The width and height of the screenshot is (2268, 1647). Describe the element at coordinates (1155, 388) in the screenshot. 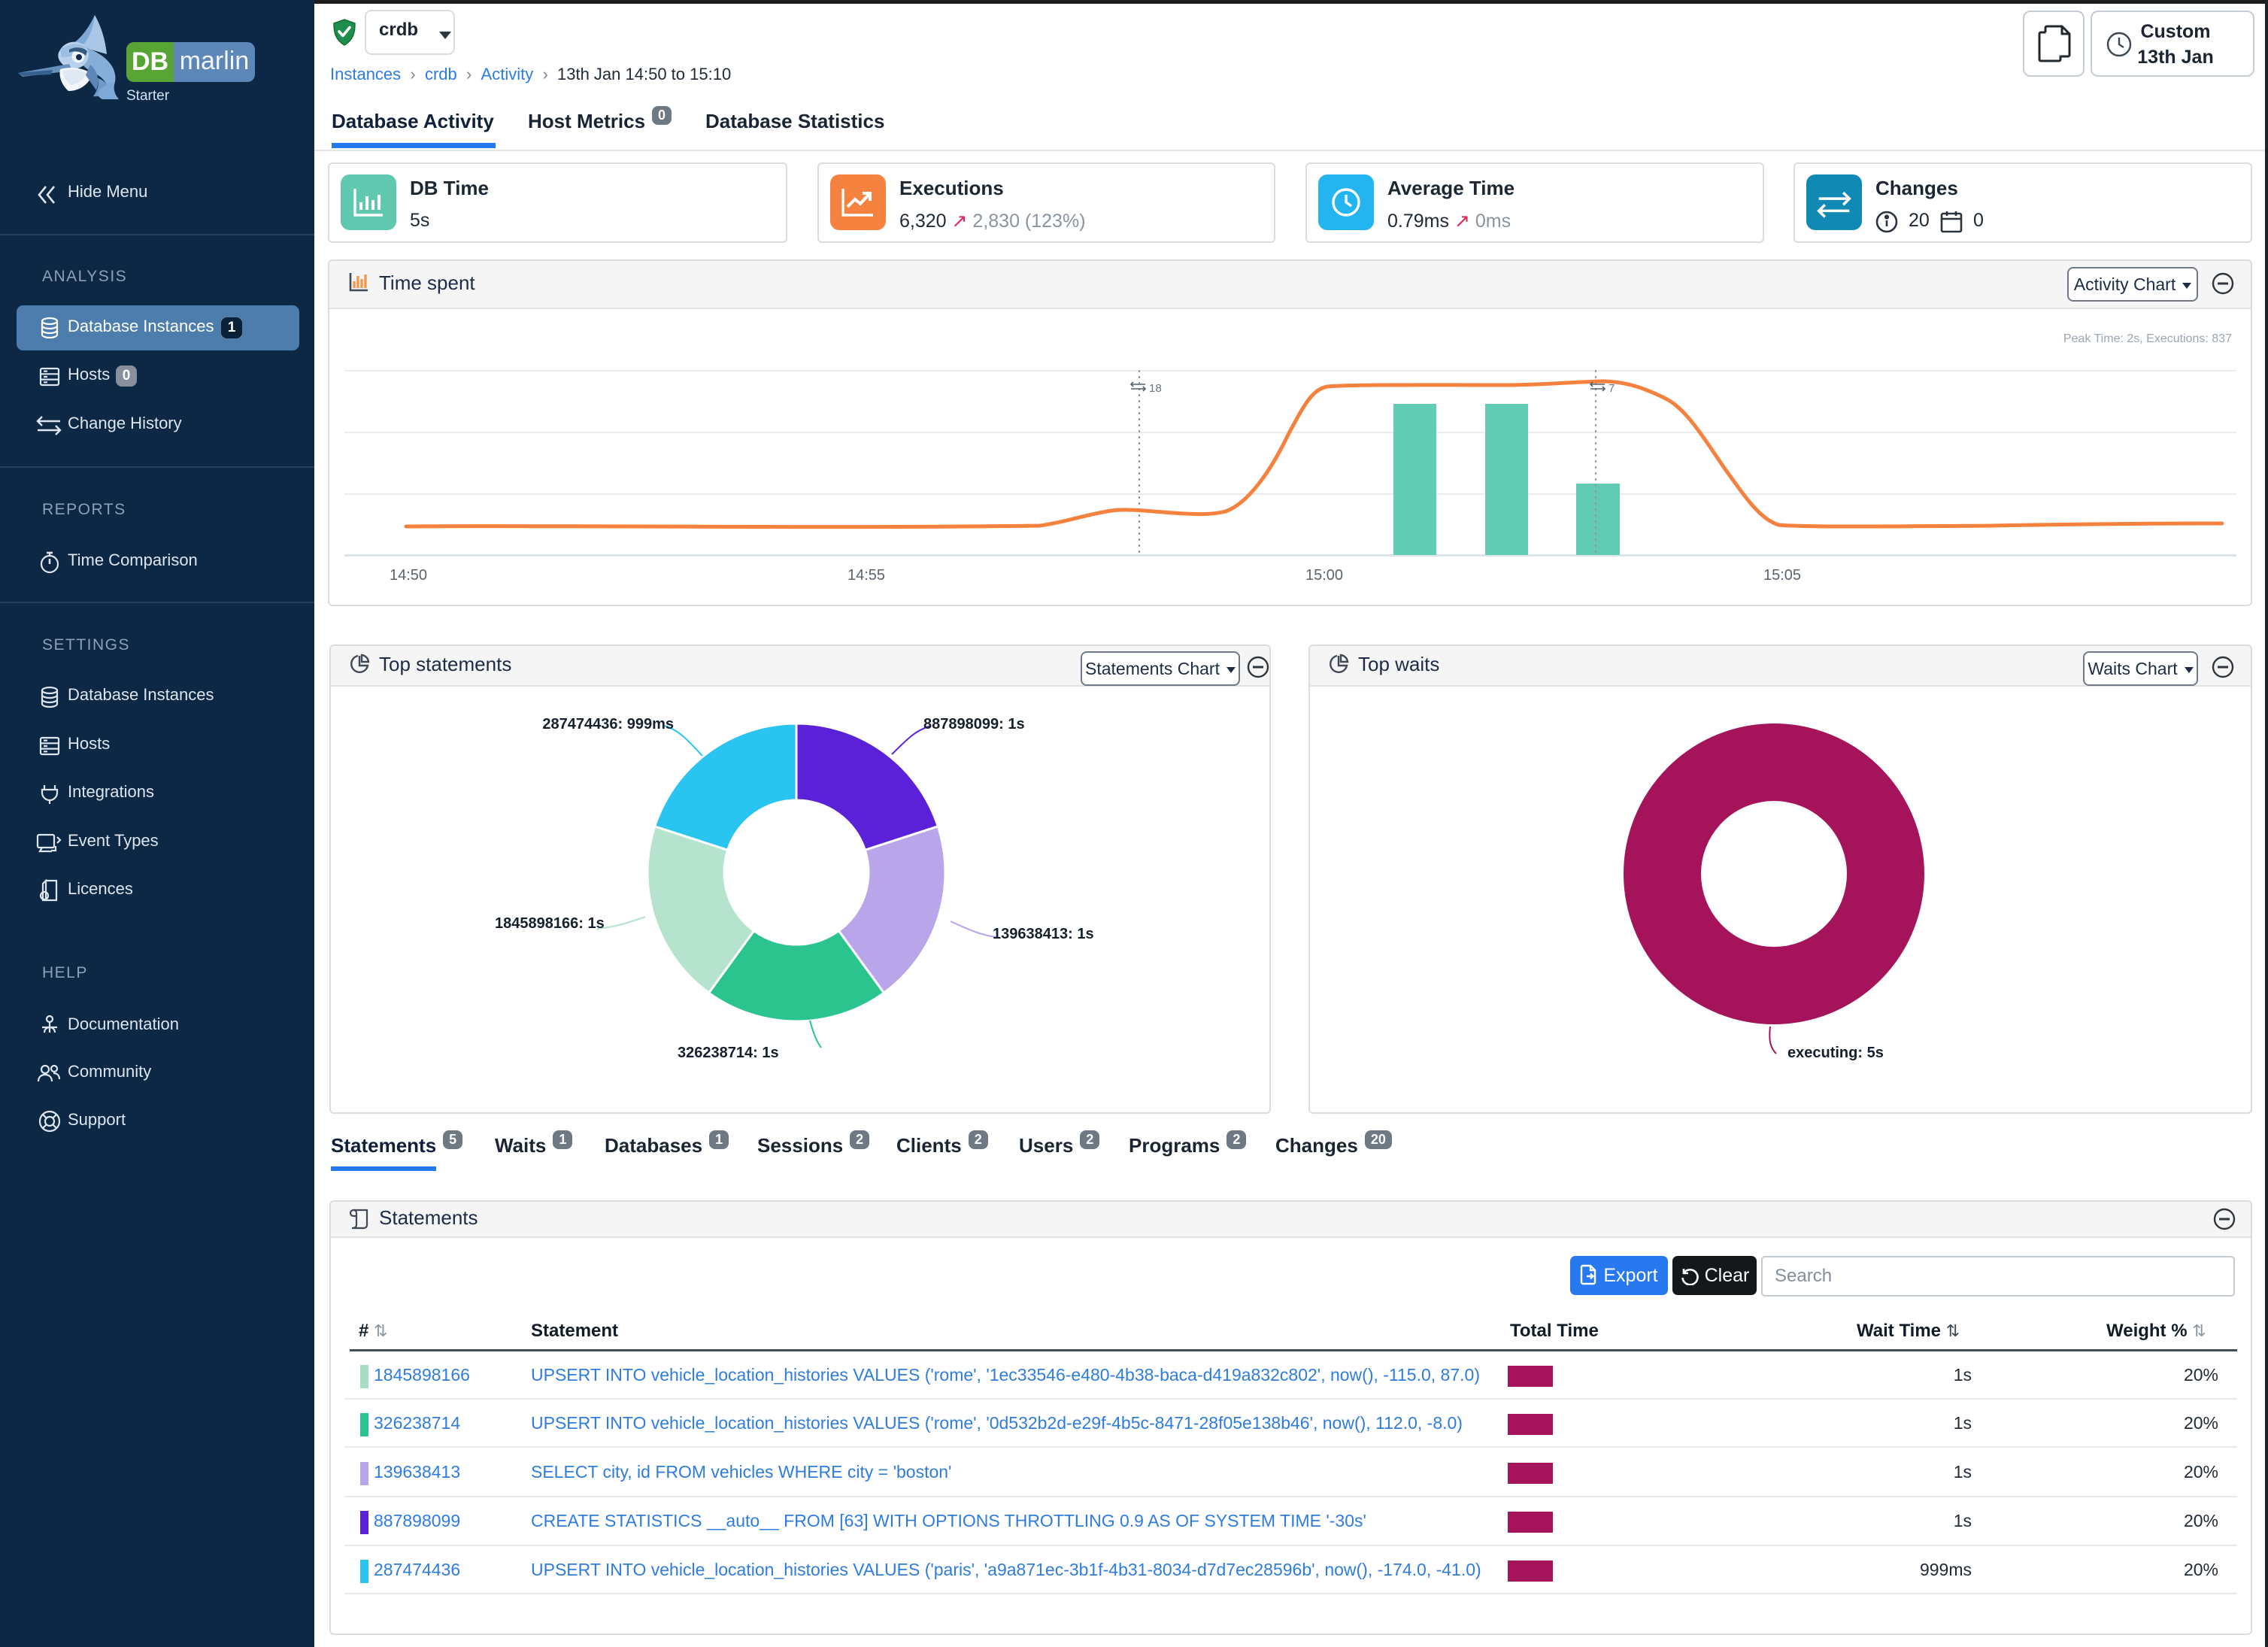

I see `svg-text: 18` at that location.